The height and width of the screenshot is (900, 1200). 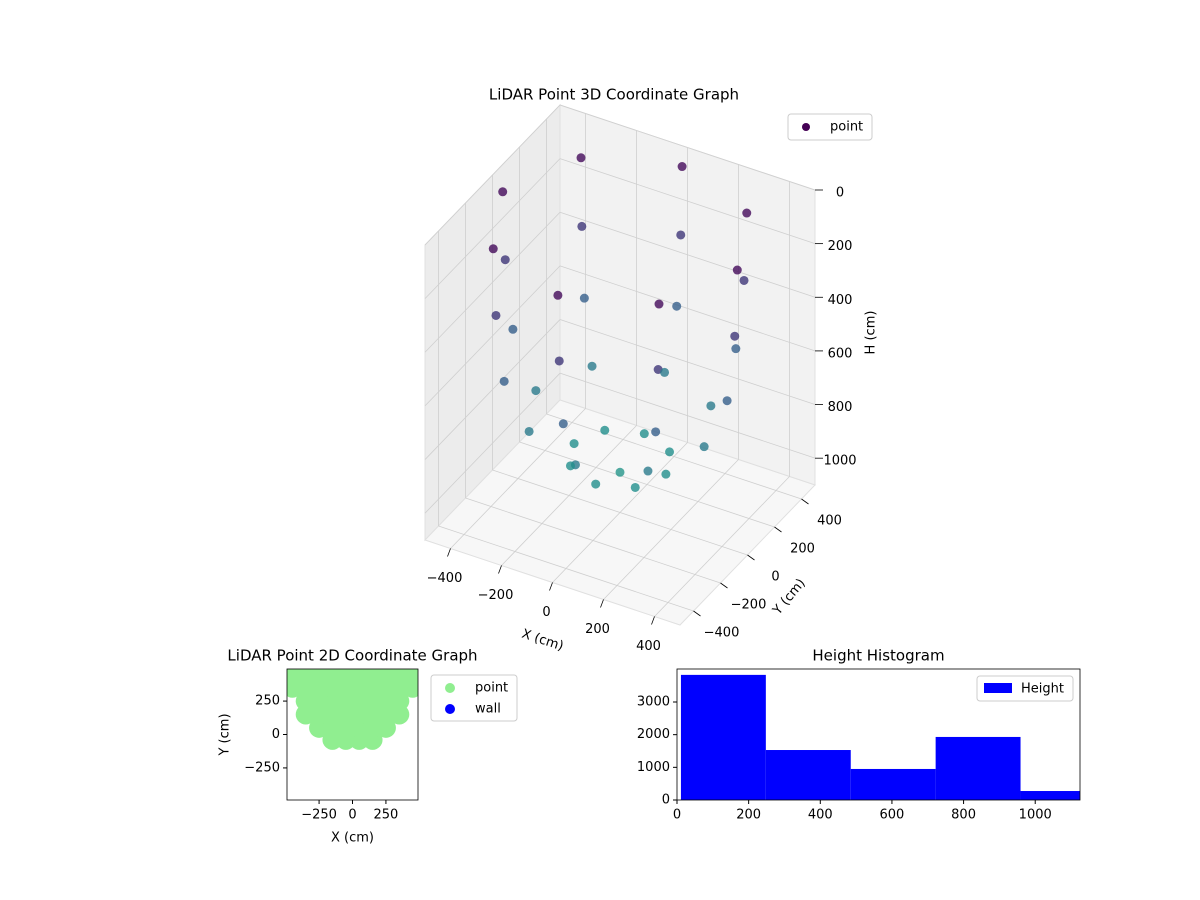 What do you see at coordinates (491, 688) in the screenshot?
I see `legend-label: point` at bounding box center [491, 688].